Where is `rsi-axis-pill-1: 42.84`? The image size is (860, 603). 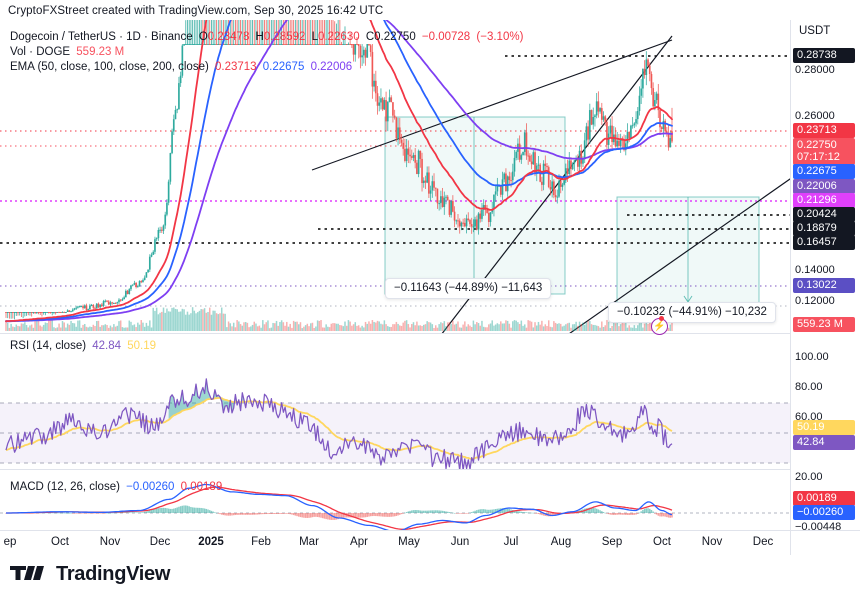
rsi-axis-pill-1: 42.84 is located at coordinates (824, 442).